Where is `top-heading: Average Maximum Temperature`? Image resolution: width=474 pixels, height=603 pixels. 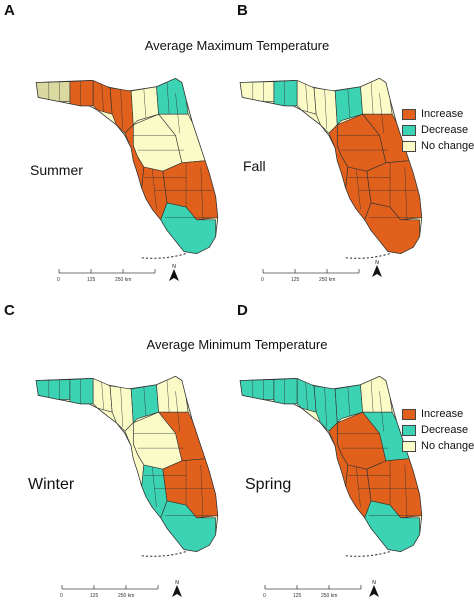 top-heading: Average Maximum Temperature is located at coordinates (237, 45).